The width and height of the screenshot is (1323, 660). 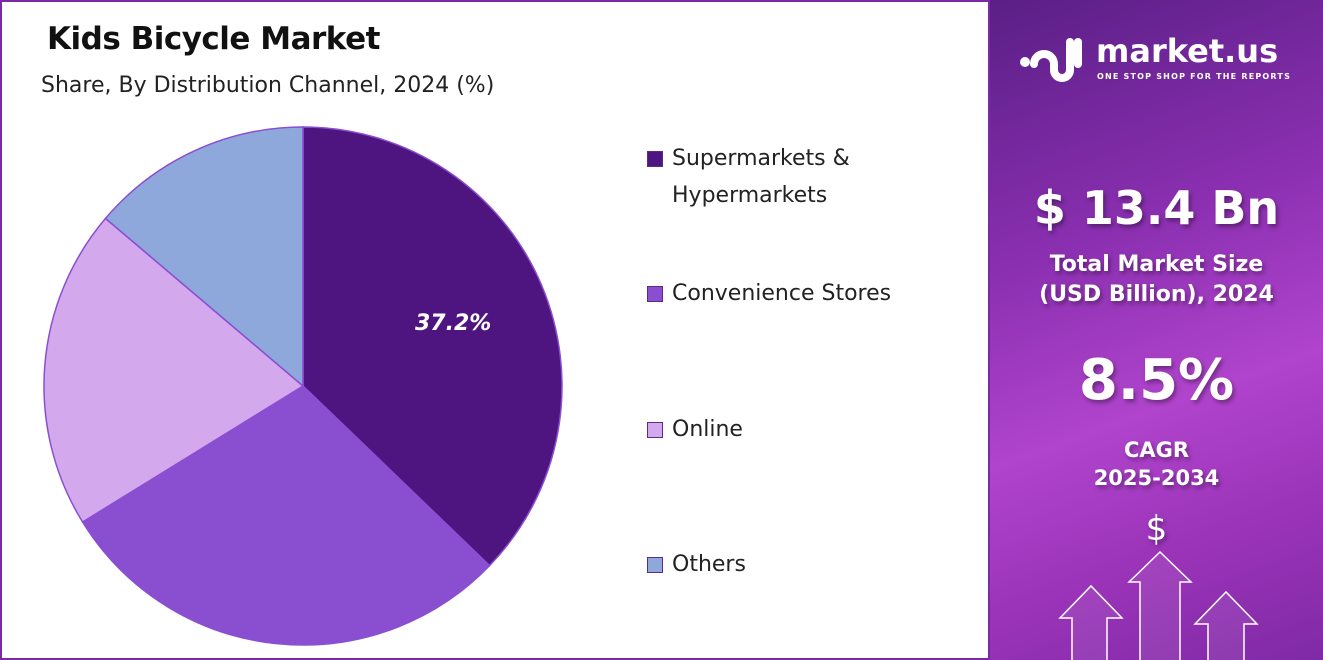 I want to click on legend-label: Convenience Stores, so click(x=782, y=293).